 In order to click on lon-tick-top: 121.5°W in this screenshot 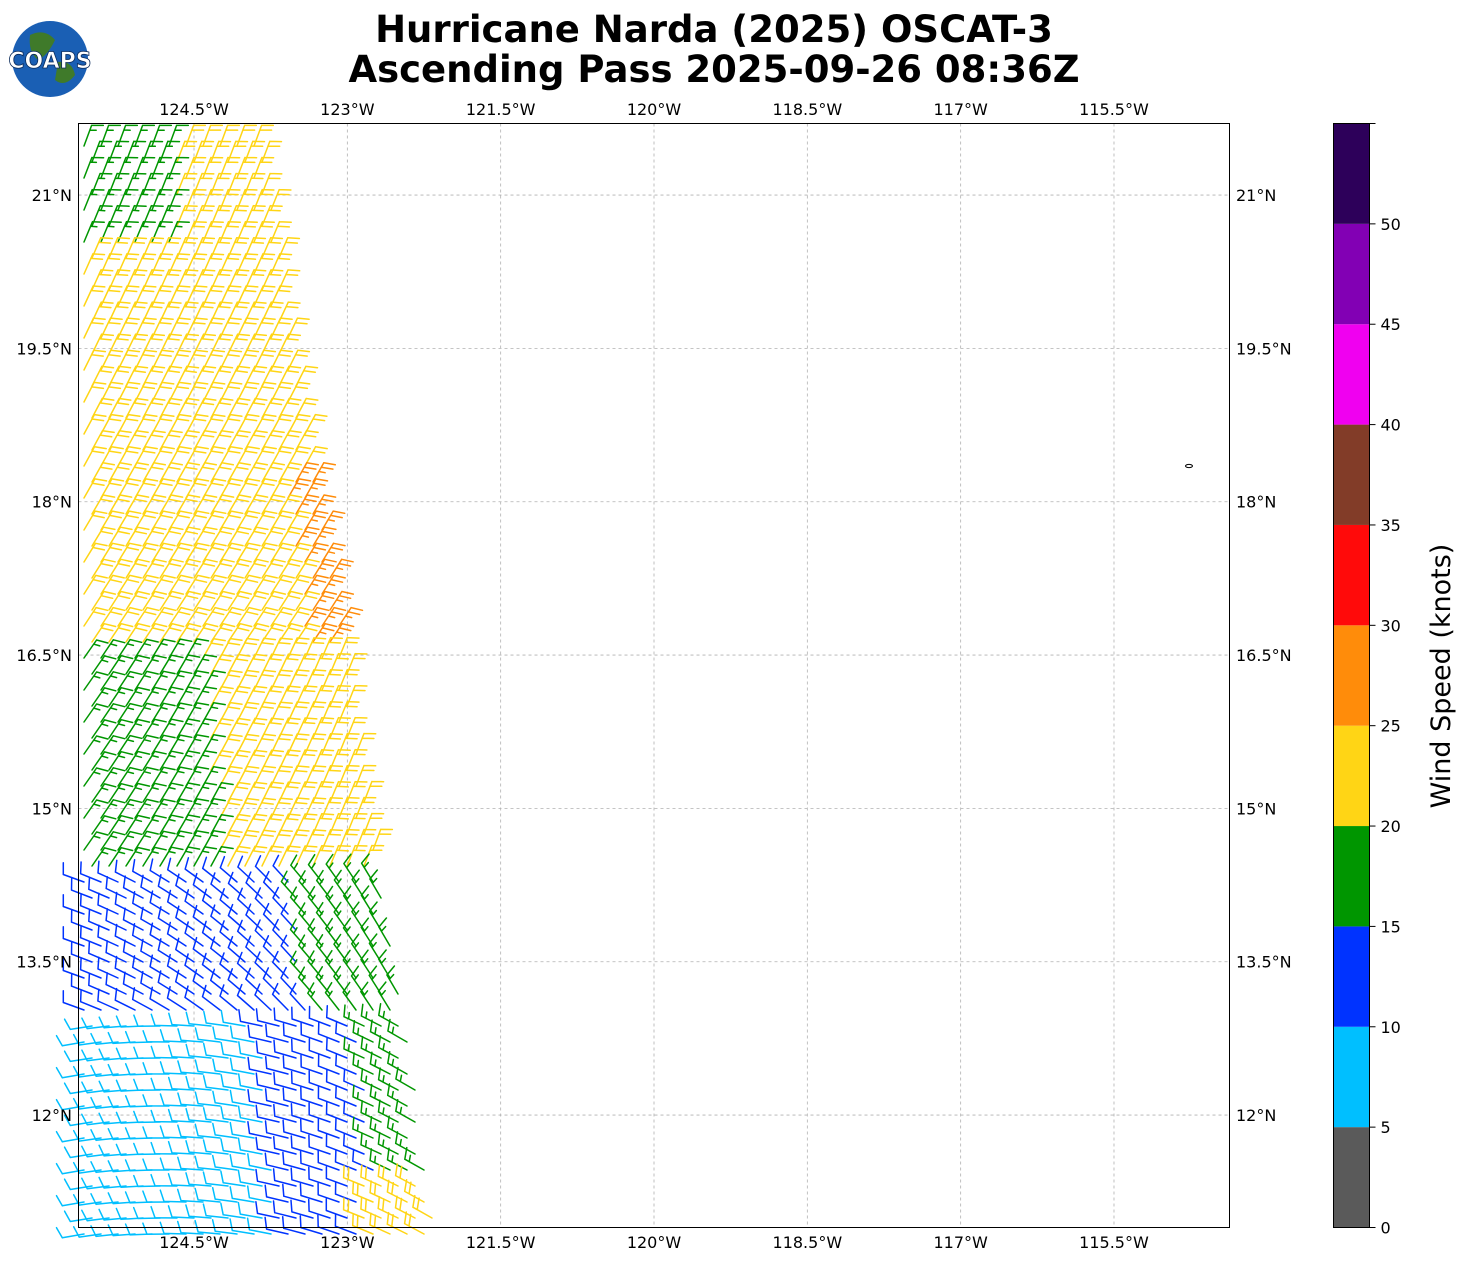, I will do `click(501, 109)`.